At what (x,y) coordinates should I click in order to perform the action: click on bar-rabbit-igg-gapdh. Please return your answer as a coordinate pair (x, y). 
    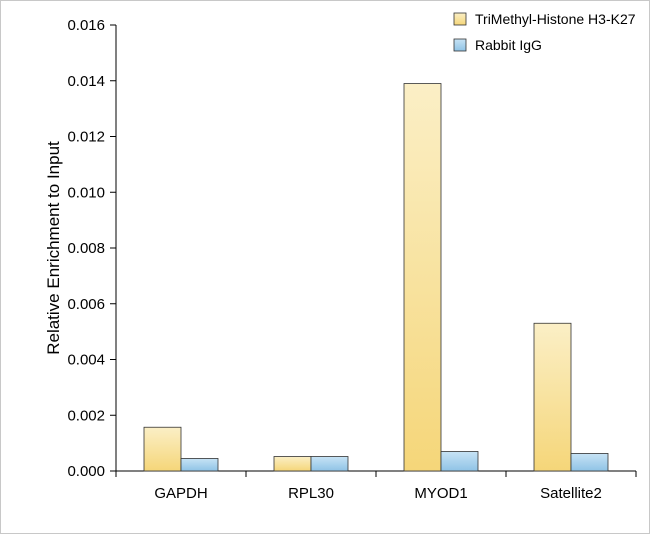
    Looking at the image, I should click on (199, 465).